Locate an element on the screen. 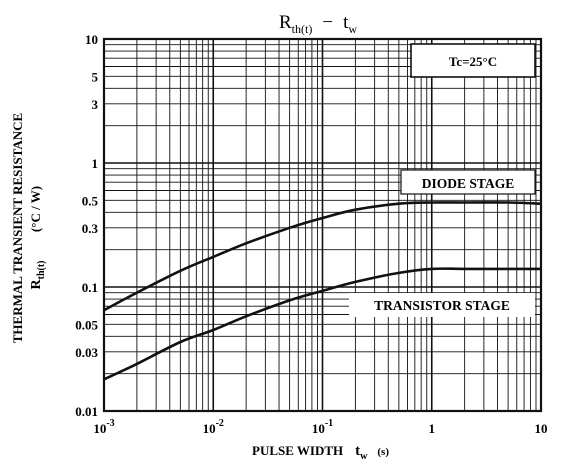 The height and width of the screenshot is (465, 567). transistor-stage-label: TRANSISTOR STAGE is located at coordinates (442, 305).